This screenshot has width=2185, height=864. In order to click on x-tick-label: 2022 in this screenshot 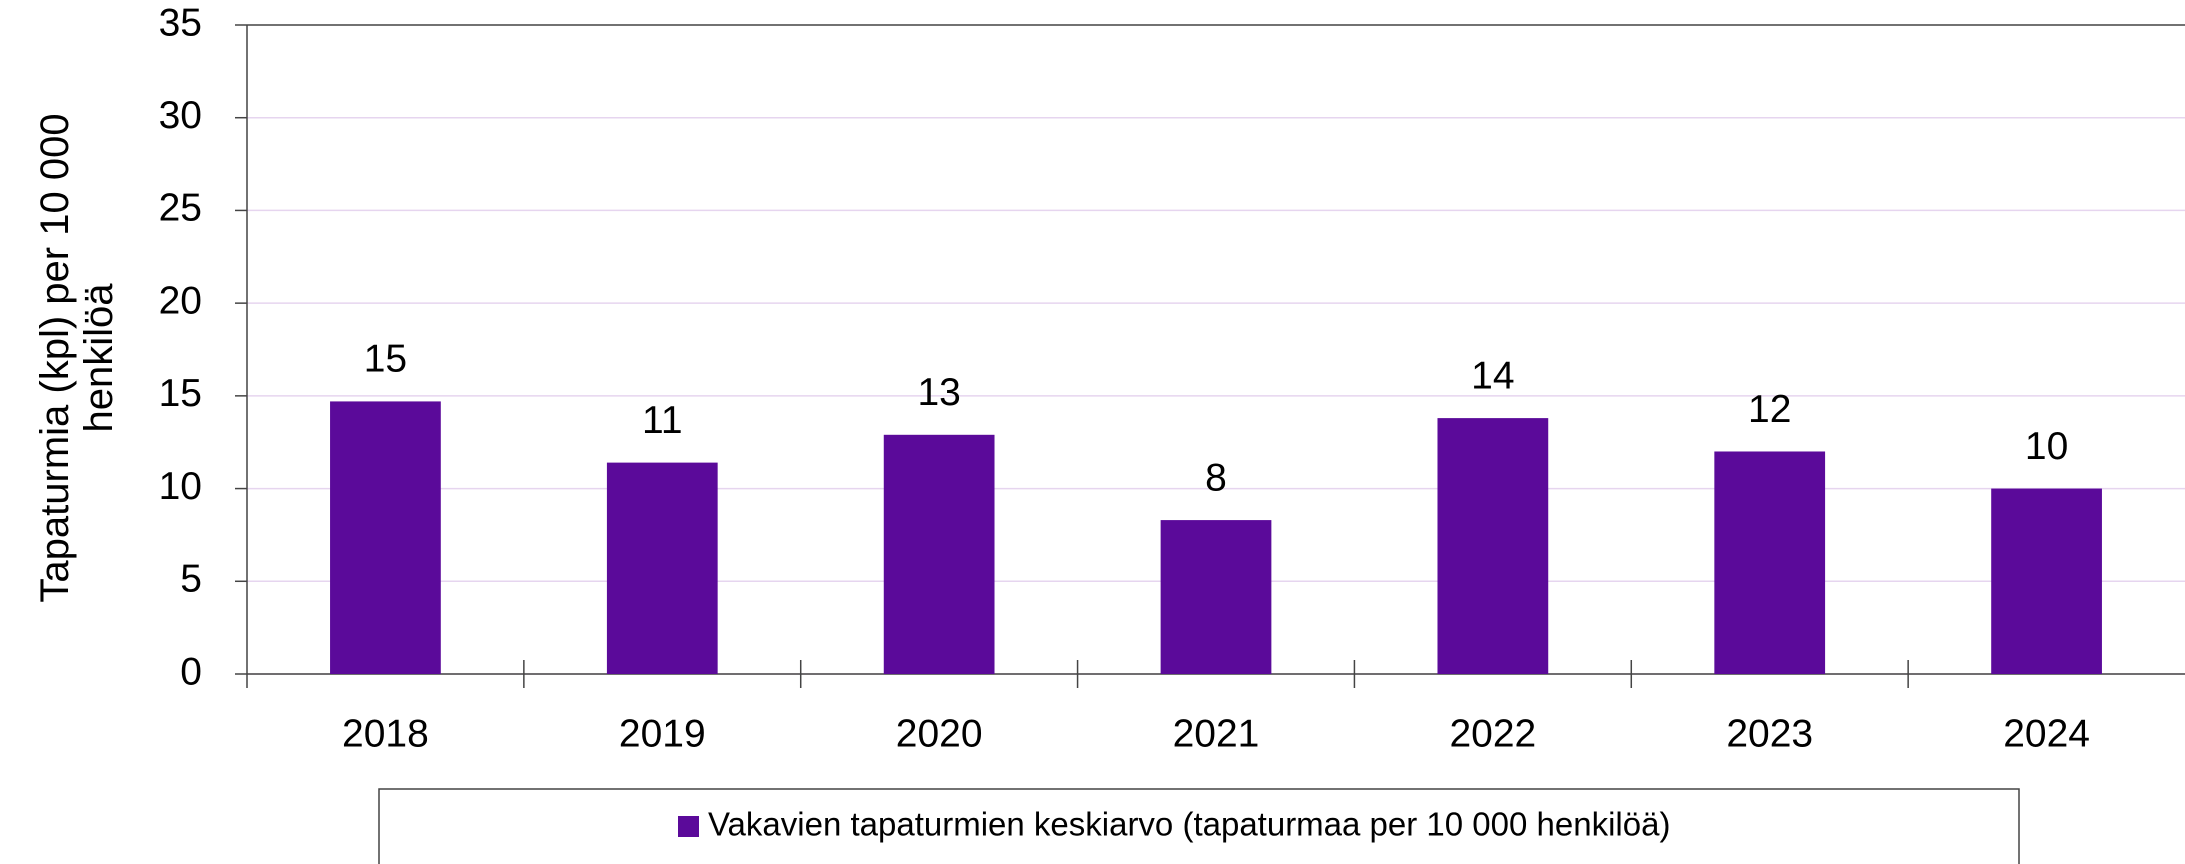, I will do `click(1492, 733)`.